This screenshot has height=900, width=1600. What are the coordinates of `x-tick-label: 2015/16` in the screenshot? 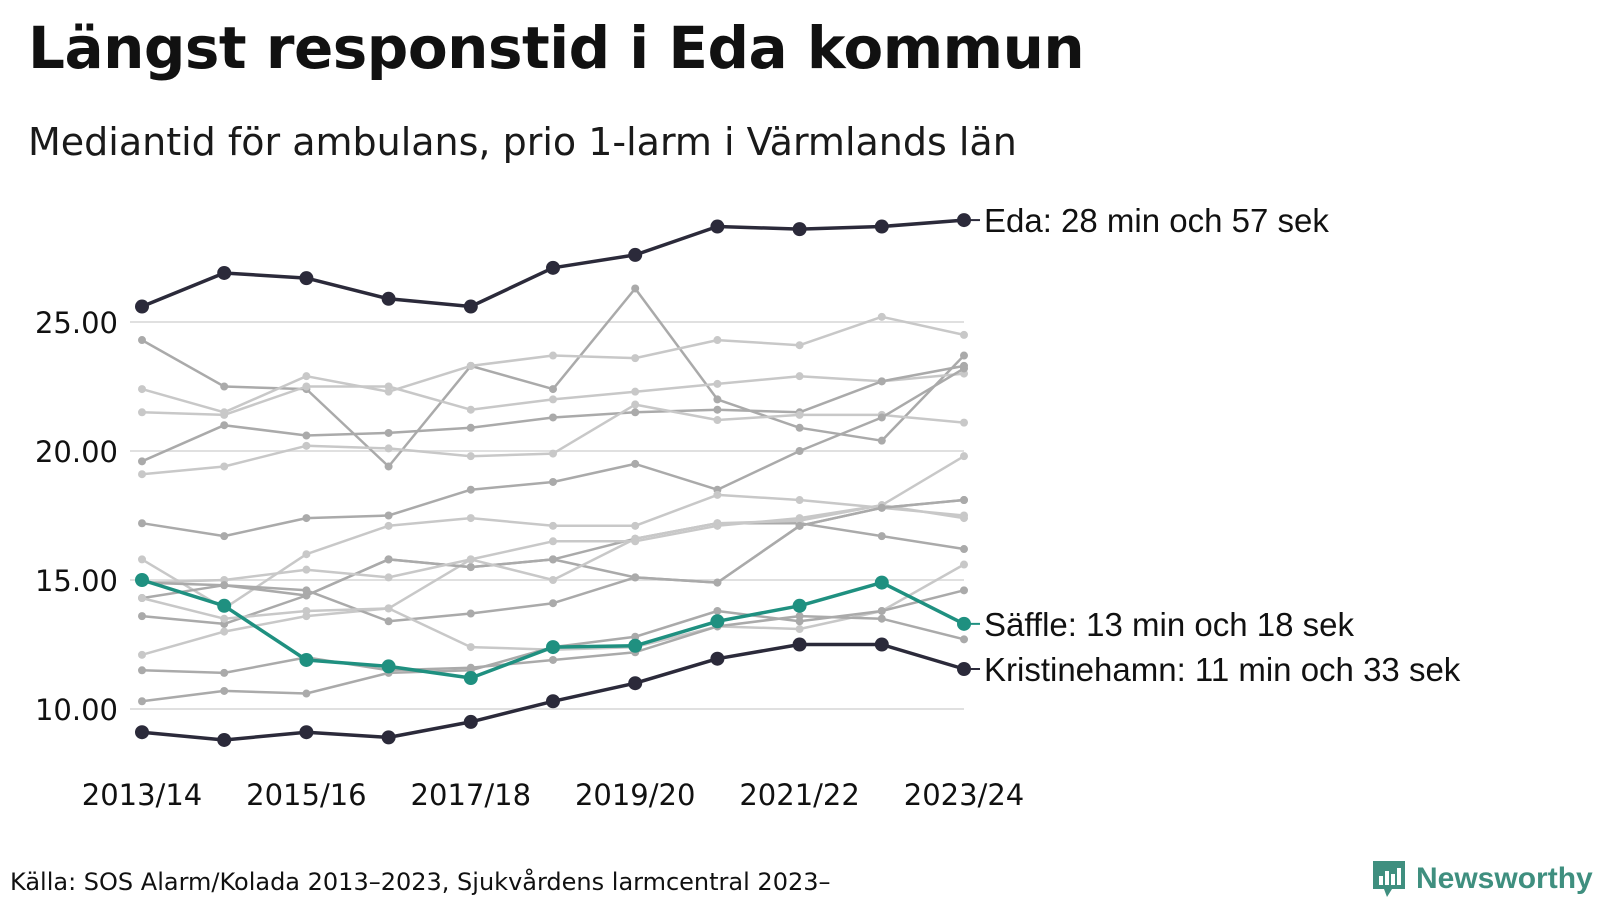 It's located at (306, 795).